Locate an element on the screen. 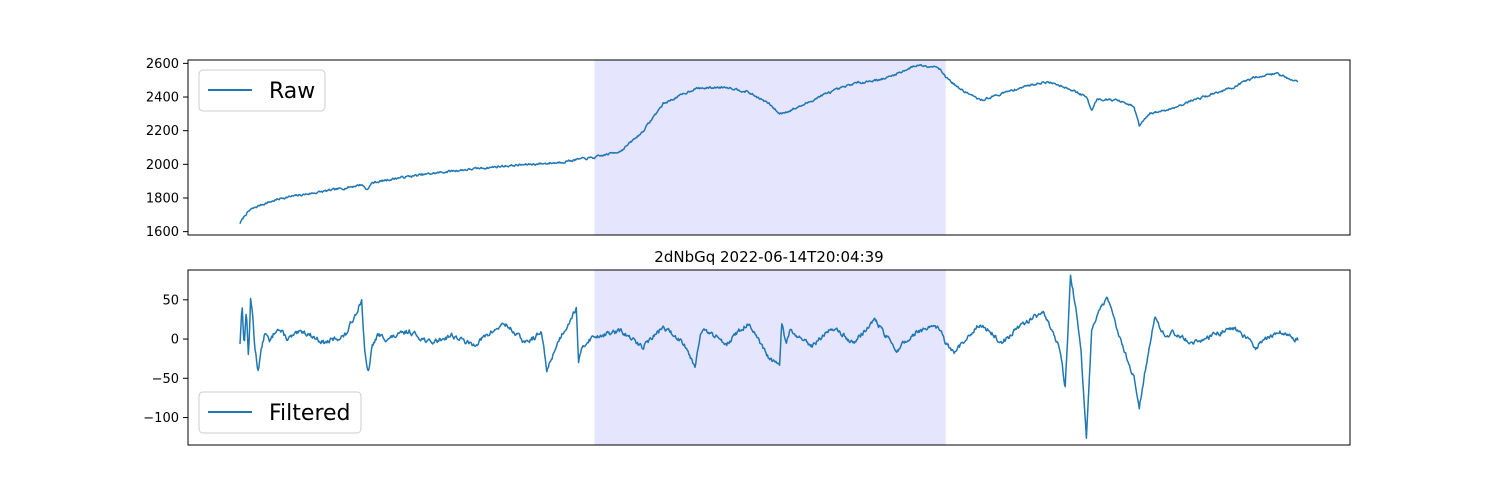 The image size is (1500, 500). filtered-highlight-span is located at coordinates (770, 357).